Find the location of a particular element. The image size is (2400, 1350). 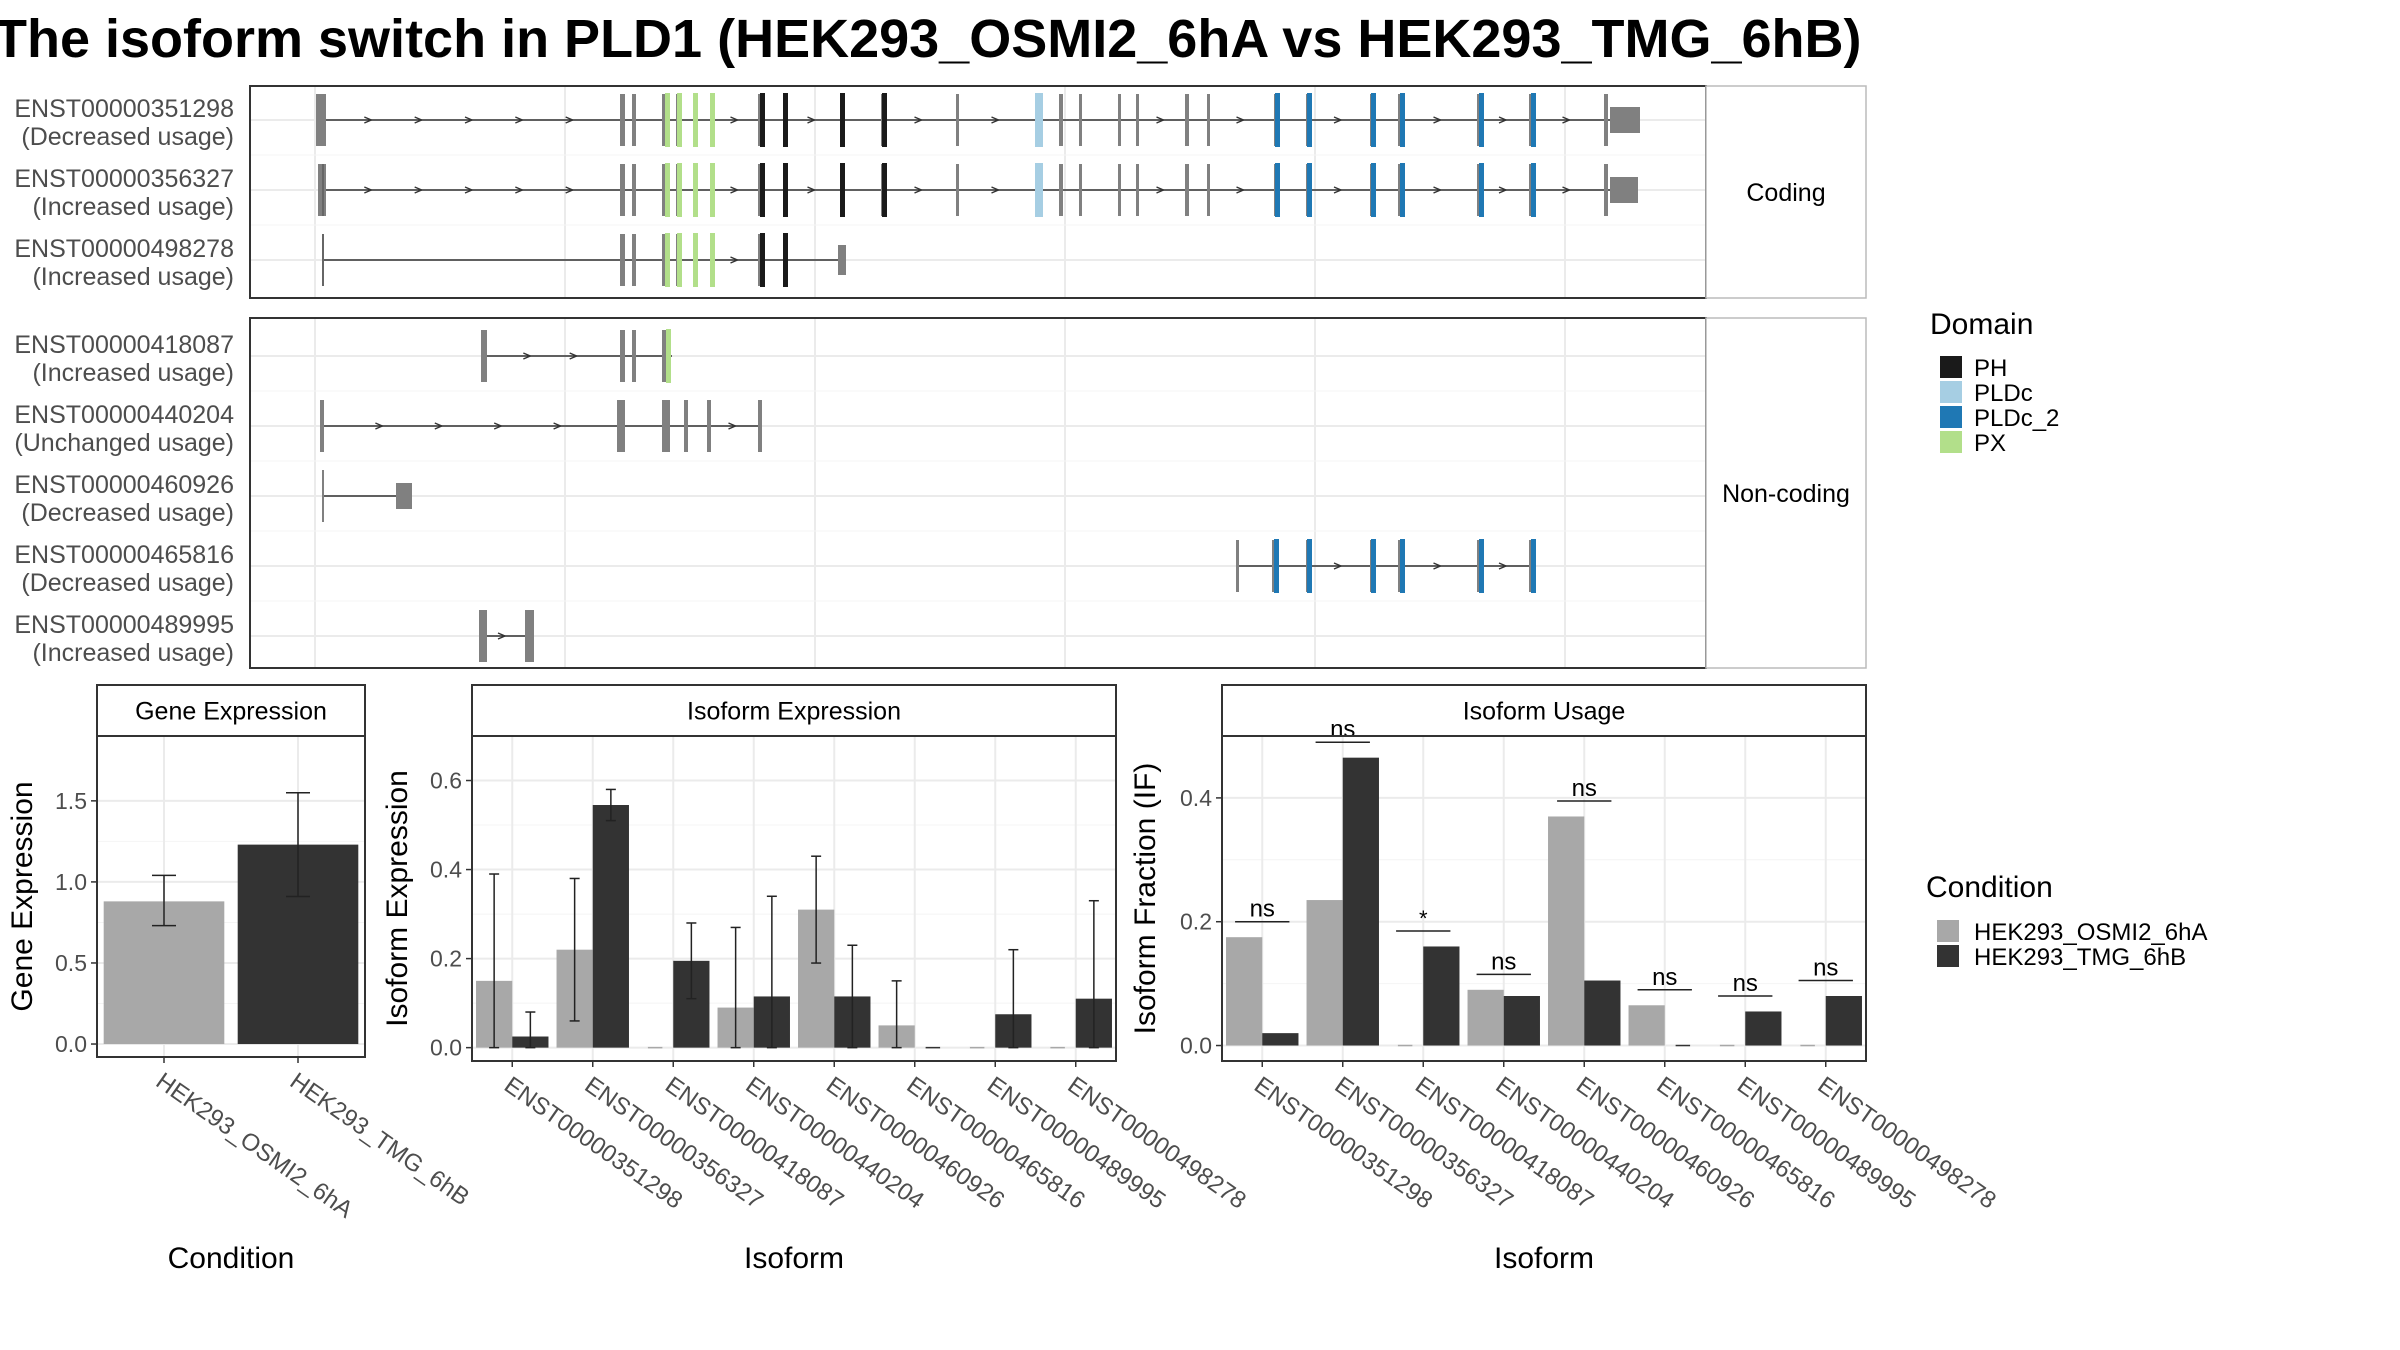

x-axis-title: Condition is located at coordinates (231, 1258).